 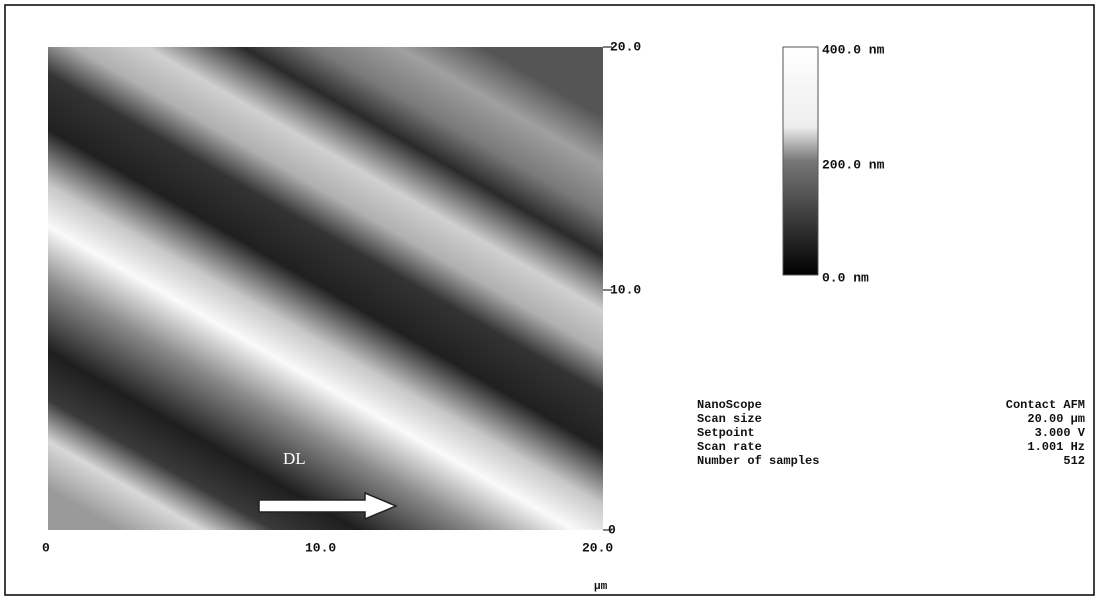 I want to click on annotation: DL, so click(x=294, y=458).